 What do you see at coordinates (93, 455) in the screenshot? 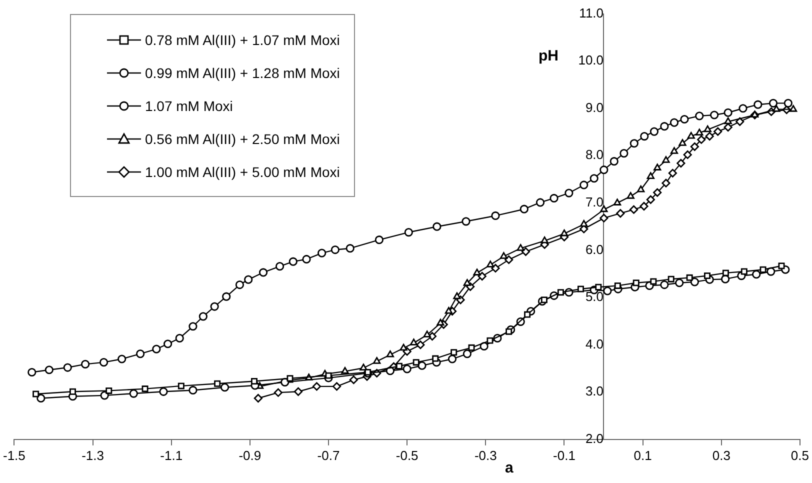
I see `x-tick-label: -1.3` at bounding box center [93, 455].